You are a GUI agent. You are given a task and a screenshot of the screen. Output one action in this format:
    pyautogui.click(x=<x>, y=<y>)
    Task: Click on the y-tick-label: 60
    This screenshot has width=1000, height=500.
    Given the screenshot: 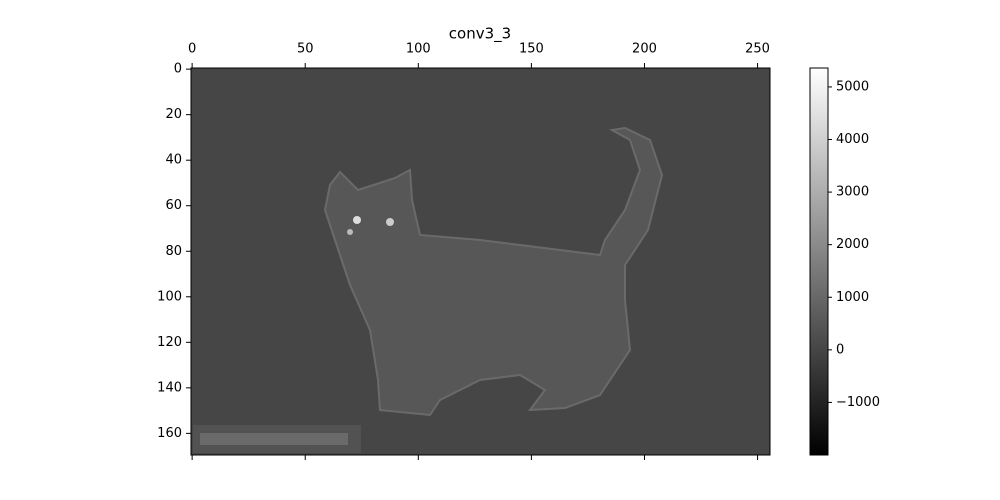 What is the action you would take?
    pyautogui.click(x=173, y=205)
    